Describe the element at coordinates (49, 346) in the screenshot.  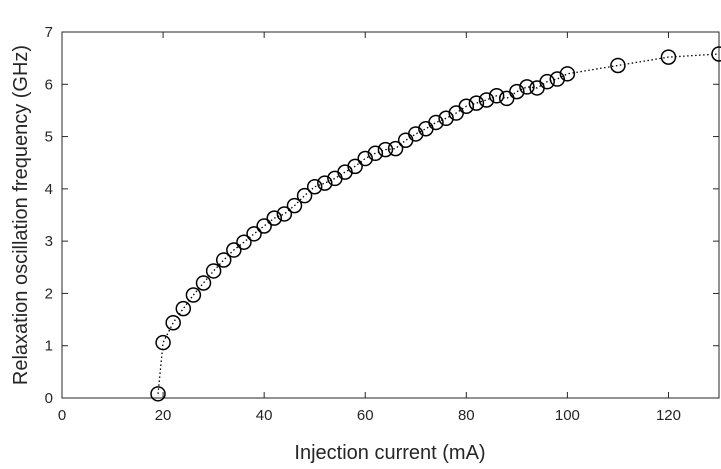
I see `y-tick-label: 1` at that location.